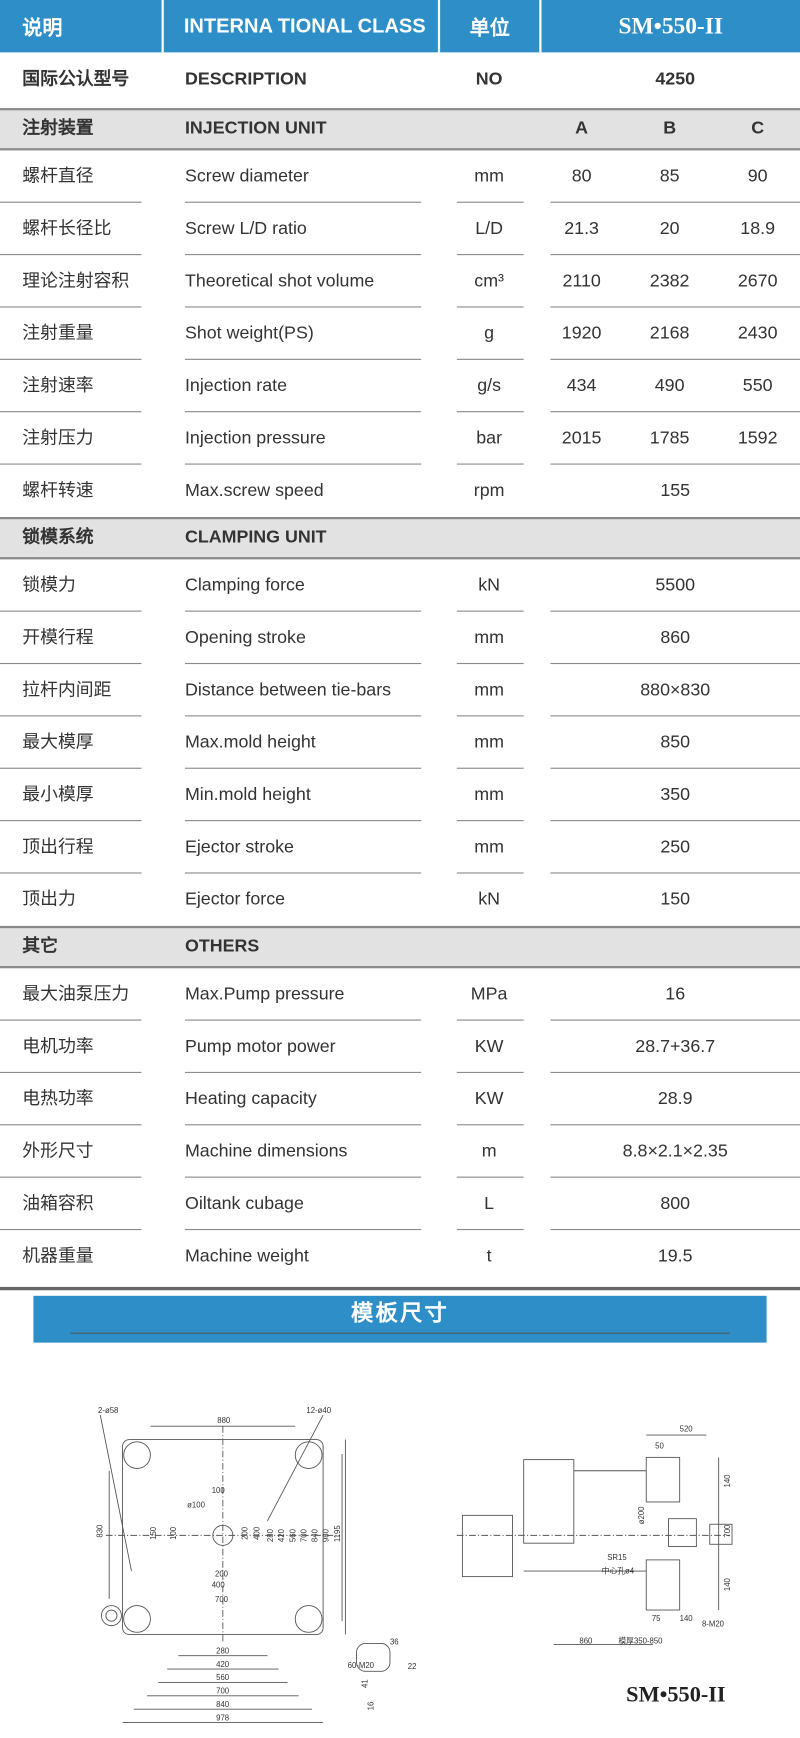 The width and height of the screenshot is (800, 1738). Describe the element at coordinates (245, 80) in the screenshot. I see `label-en: DESCRIPTION` at that location.